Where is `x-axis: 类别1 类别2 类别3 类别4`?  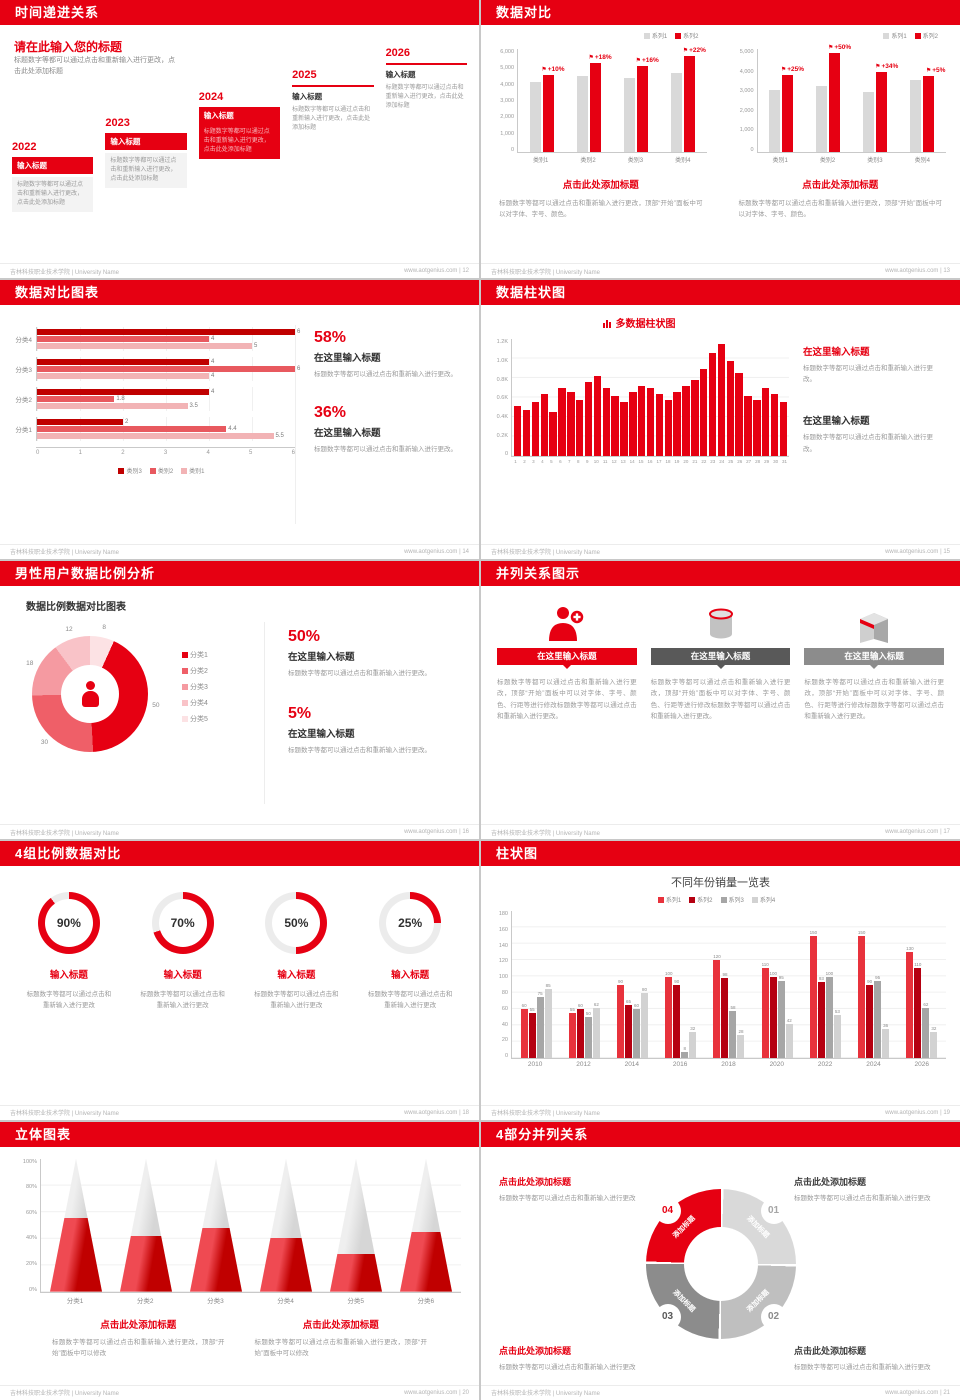
x-axis: 类别1 类别2 类别3 类别4 is located at coordinates (852, 159).